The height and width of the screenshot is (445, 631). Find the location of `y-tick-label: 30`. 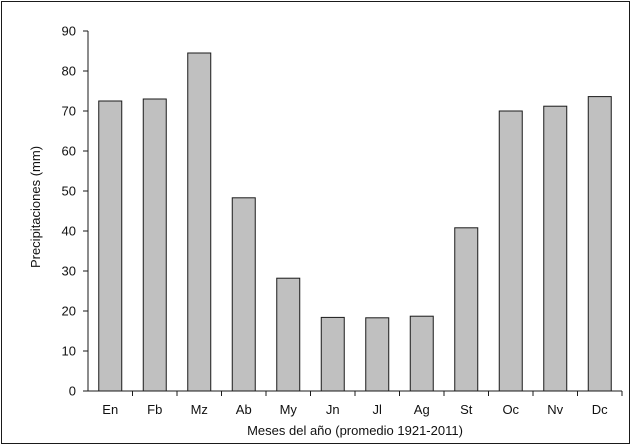

y-tick-label: 30 is located at coordinates (69, 271).